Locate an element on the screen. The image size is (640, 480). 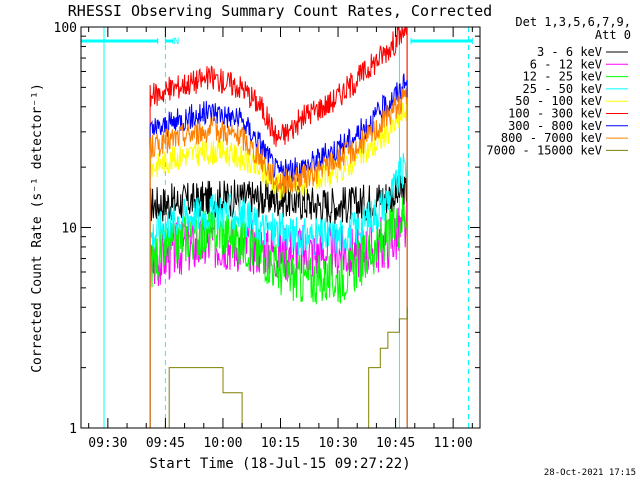
x-tick-label-0945: 09:45 is located at coordinates (165, 443).